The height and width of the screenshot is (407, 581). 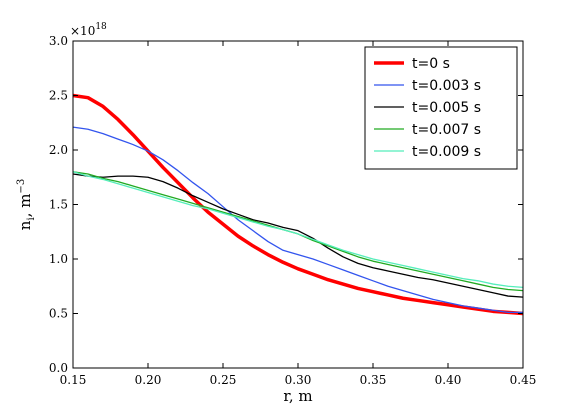 I want to click on x-tick-label: 0.35, so click(x=373, y=380).